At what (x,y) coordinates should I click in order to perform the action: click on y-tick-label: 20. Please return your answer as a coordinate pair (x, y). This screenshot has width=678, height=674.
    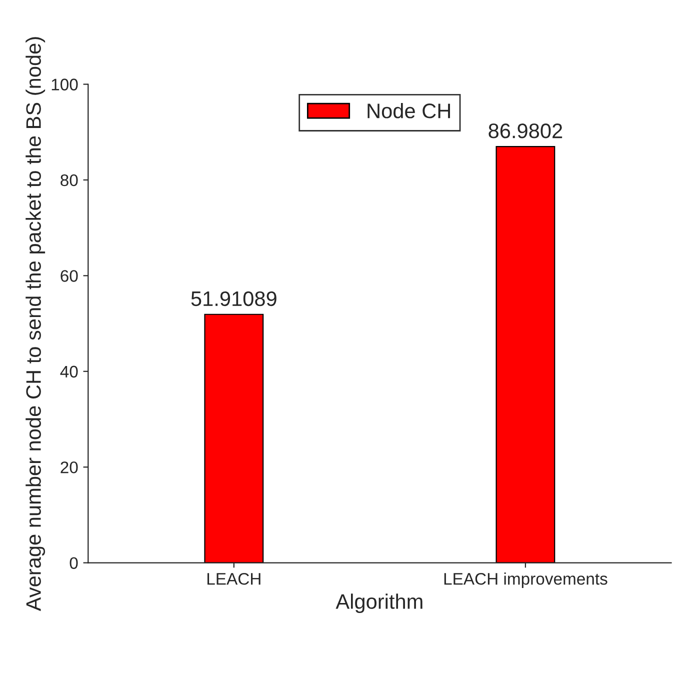
    Looking at the image, I should click on (69, 467).